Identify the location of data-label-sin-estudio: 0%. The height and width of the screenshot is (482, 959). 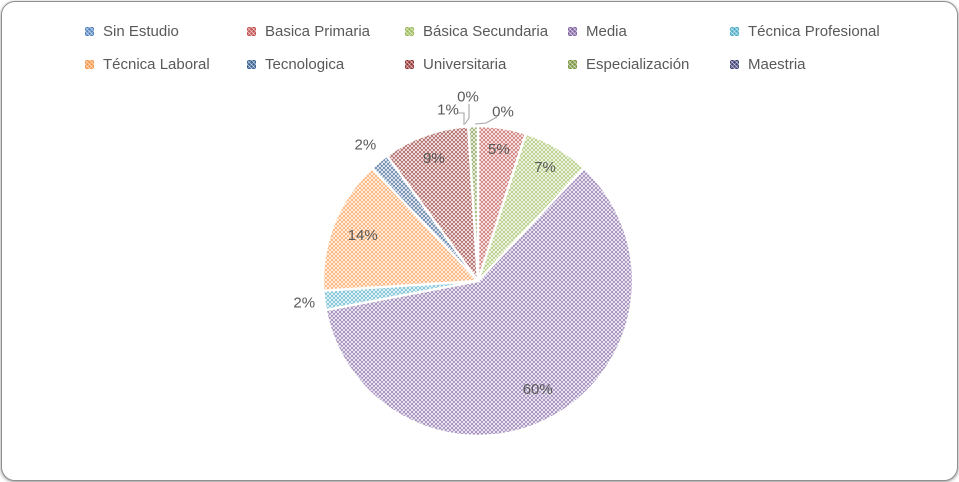
(503, 112).